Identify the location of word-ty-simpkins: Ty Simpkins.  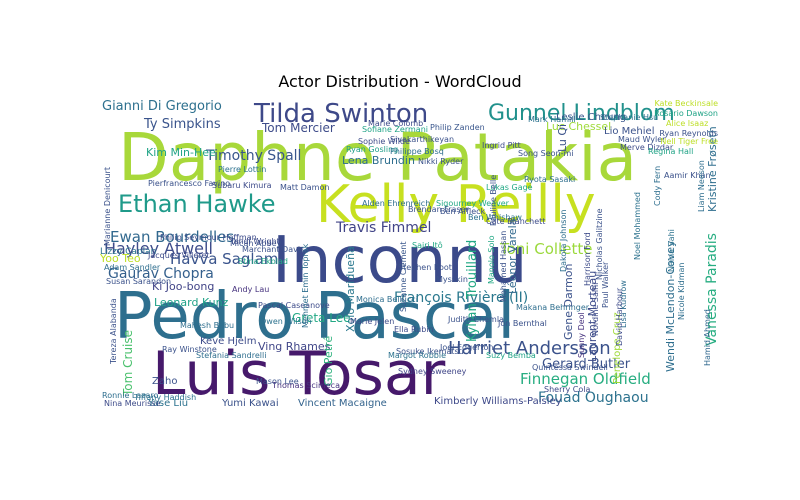
(182, 124).